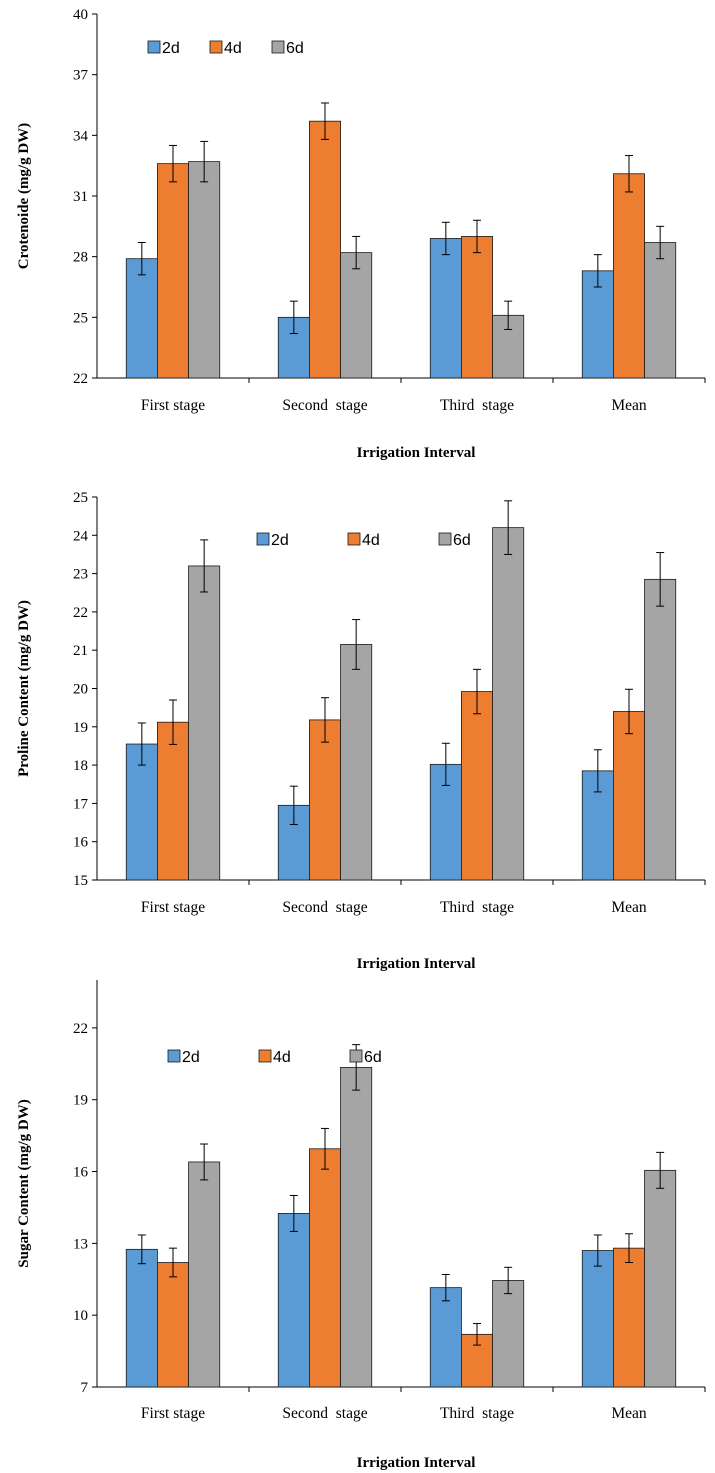 Image resolution: width=715 pixels, height=1473 pixels. What do you see at coordinates (80, 881) in the screenshot?
I see `y-tick-label: 15` at bounding box center [80, 881].